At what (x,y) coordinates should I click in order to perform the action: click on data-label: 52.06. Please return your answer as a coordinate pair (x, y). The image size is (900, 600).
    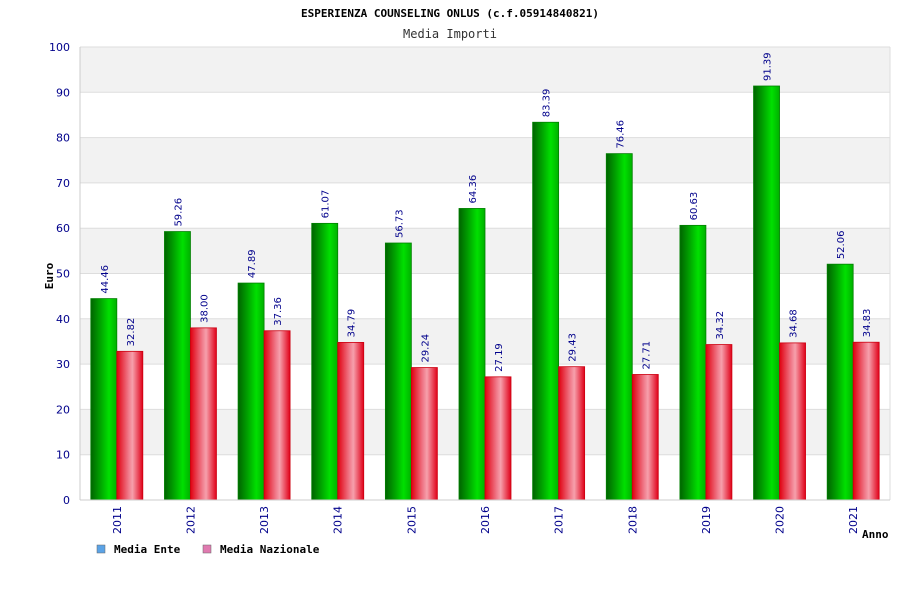
    Looking at the image, I should click on (841, 245).